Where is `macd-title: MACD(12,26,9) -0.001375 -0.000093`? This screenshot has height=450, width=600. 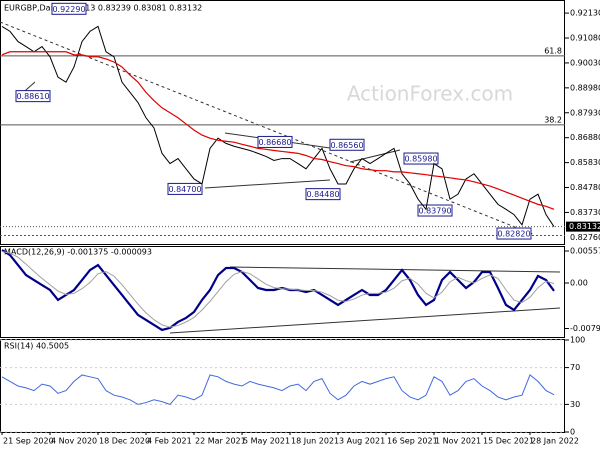
macd-title: MACD(12,26,9) -0.001375 -0.000093 is located at coordinates (78, 252).